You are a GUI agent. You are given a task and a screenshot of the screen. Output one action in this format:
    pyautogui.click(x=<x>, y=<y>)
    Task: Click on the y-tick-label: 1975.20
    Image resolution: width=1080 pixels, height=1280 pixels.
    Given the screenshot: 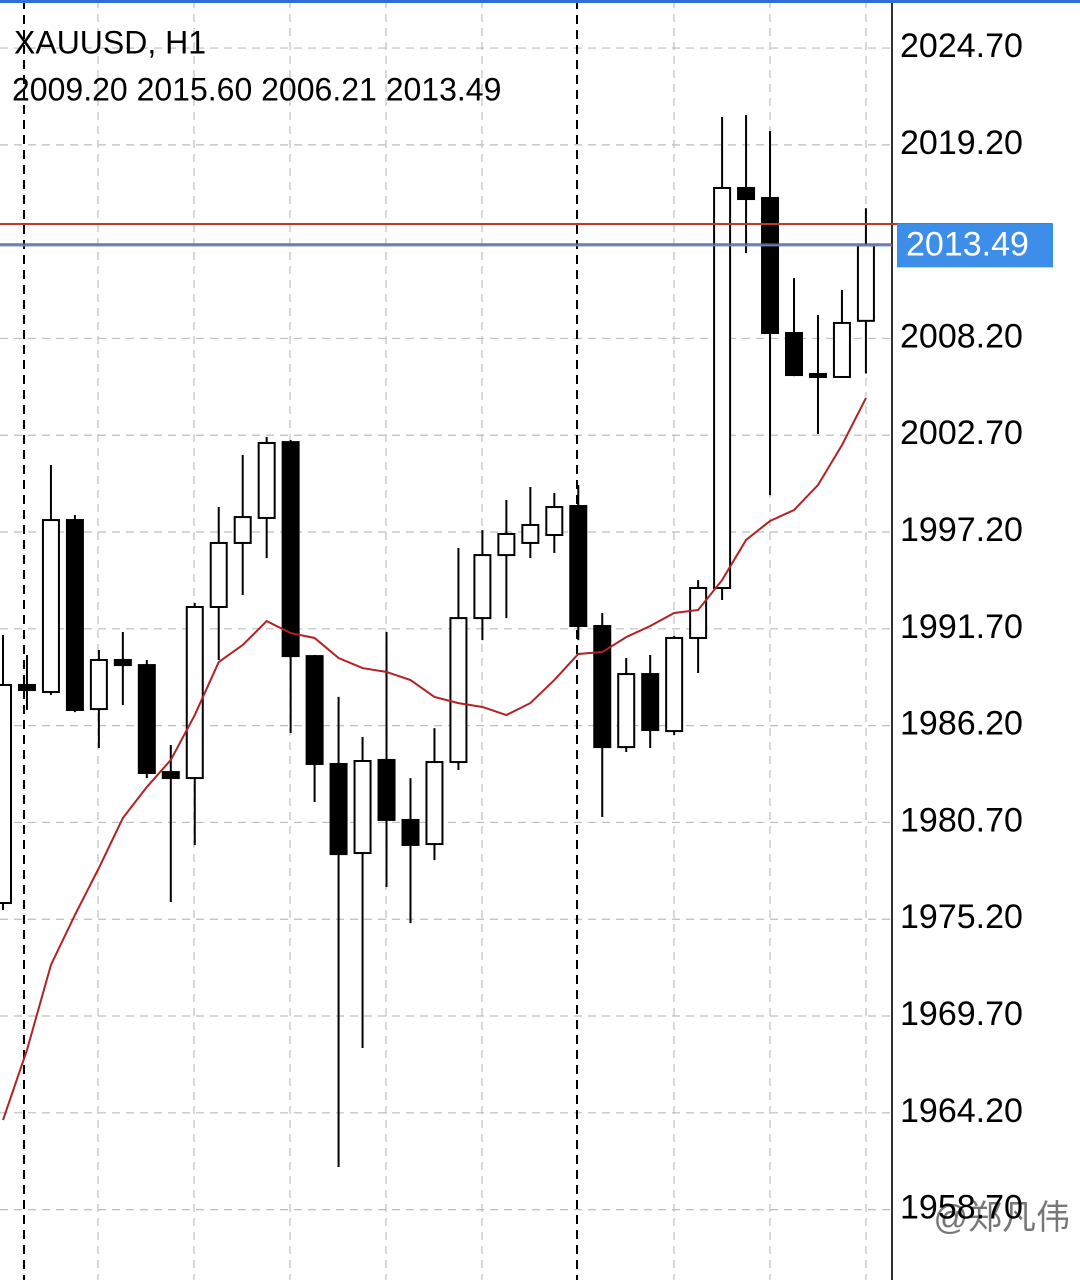 What is the action you would take?
    pyautogui.click(x=961, y=917)
    